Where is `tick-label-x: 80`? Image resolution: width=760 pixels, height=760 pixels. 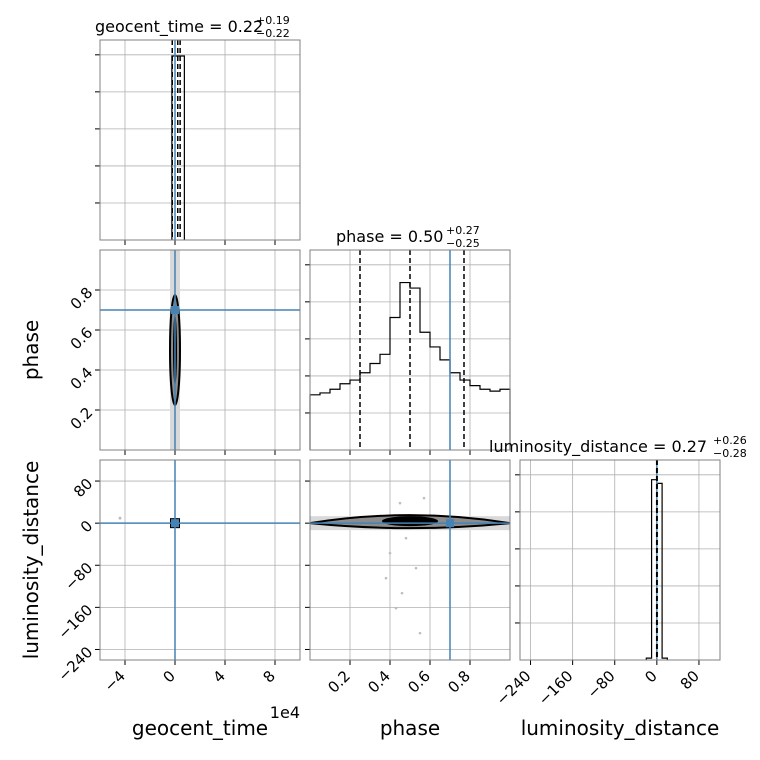 tick-label-x: 80 is located at coordinates (690, 680).